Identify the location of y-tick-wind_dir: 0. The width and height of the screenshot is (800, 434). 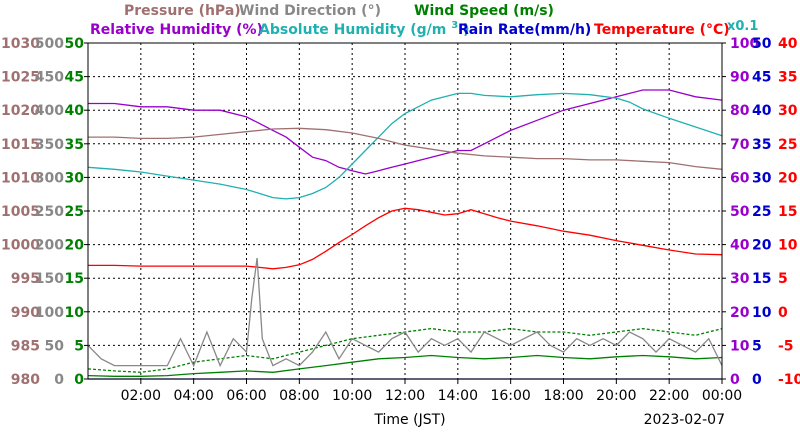
(59, 380).